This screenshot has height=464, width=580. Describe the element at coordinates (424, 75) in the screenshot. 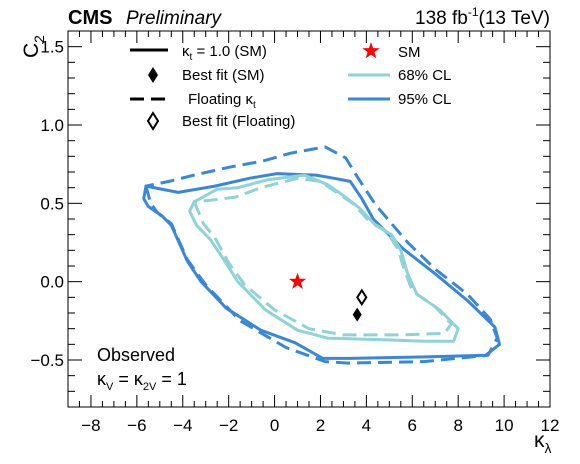

I see `legend-label-68cl: 68% CL` at that location.